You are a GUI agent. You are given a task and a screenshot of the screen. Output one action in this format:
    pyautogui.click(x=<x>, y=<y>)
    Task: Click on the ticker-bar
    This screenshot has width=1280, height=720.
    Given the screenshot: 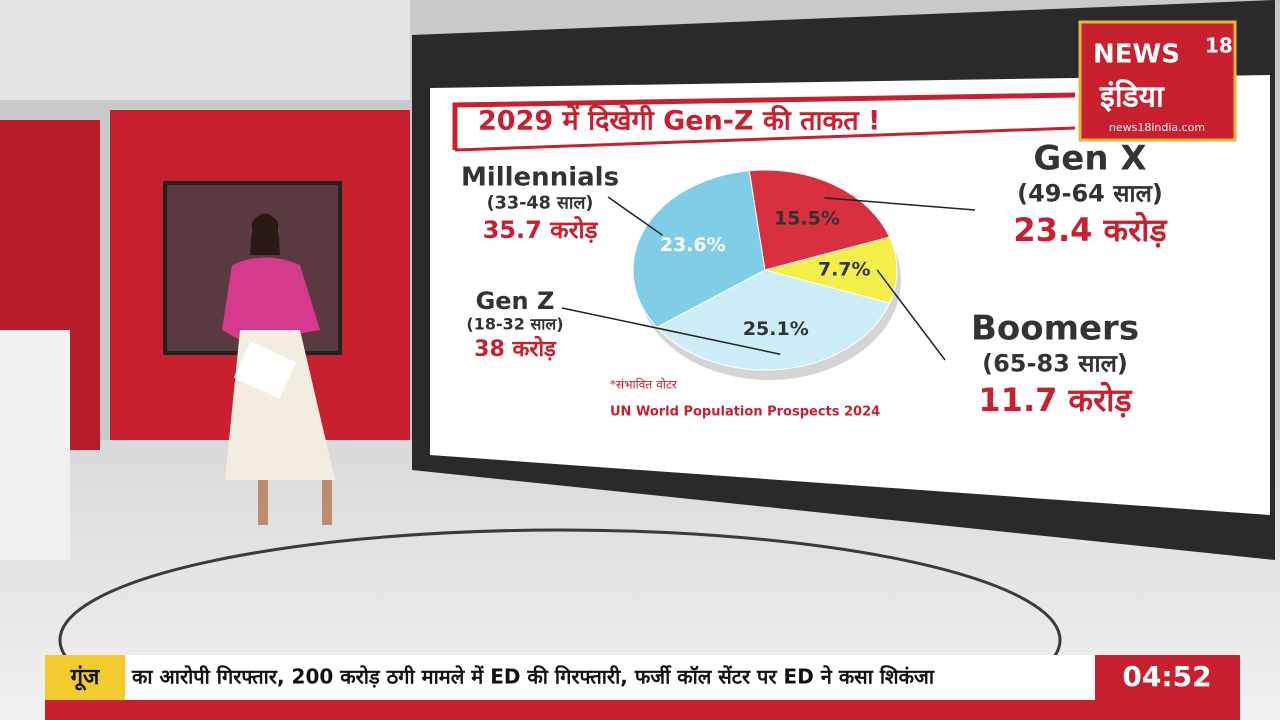 What is the action you would take?
    pyautogui.click(x=642, y=677)
    